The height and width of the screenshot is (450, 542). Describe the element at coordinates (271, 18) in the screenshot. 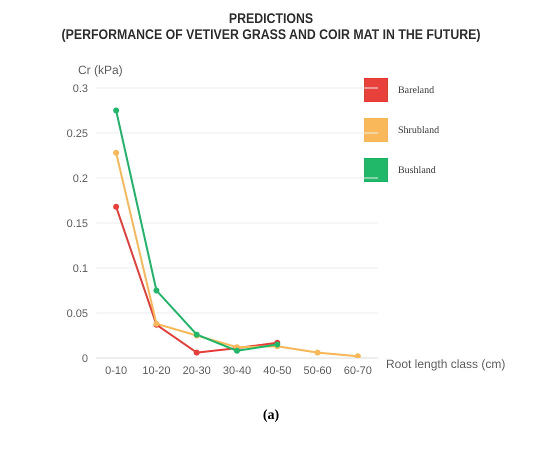

I see `chart-title: PREDICTIONS` at that location.